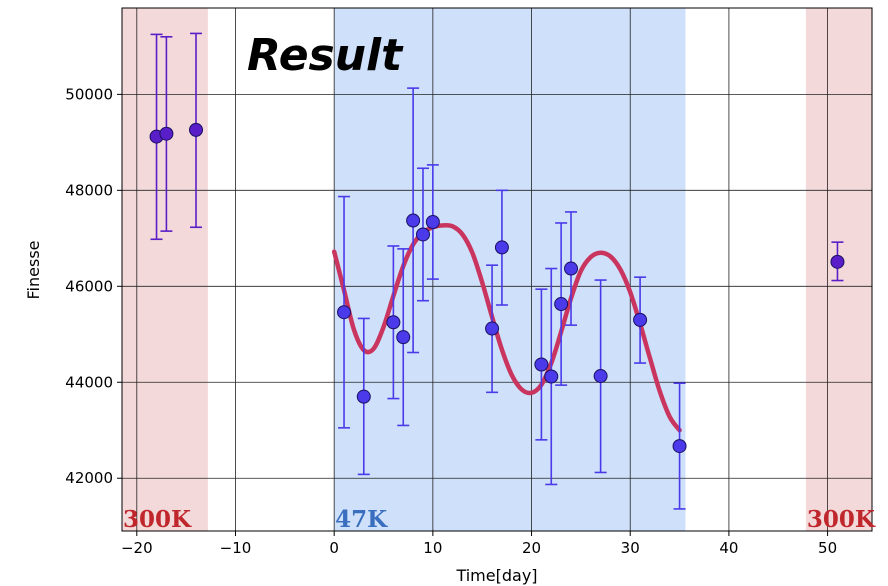 This screenshot has height=586, width=888. I want to click on x-tick-label-1: −10, so click(236, 548).